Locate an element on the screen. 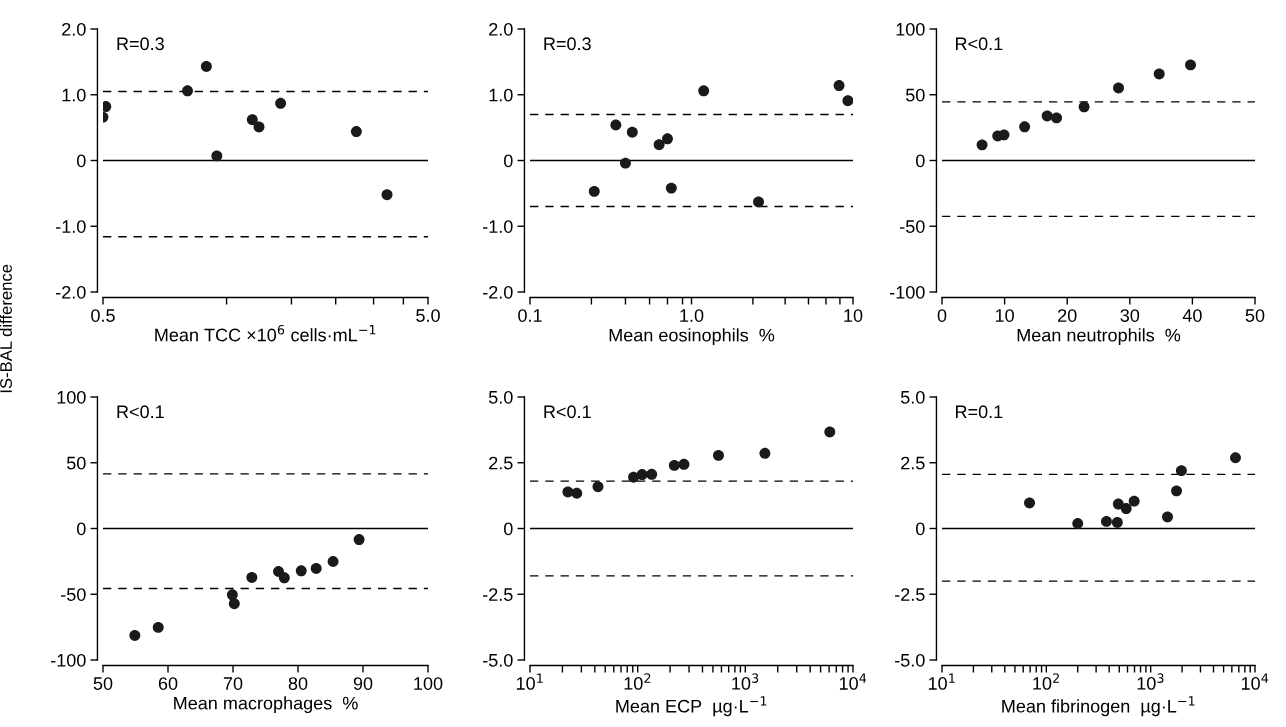 The height and width of the screenshot is (727, 1286). y-axis-title: IS-BAL difference is located at coordinates (6, 328).